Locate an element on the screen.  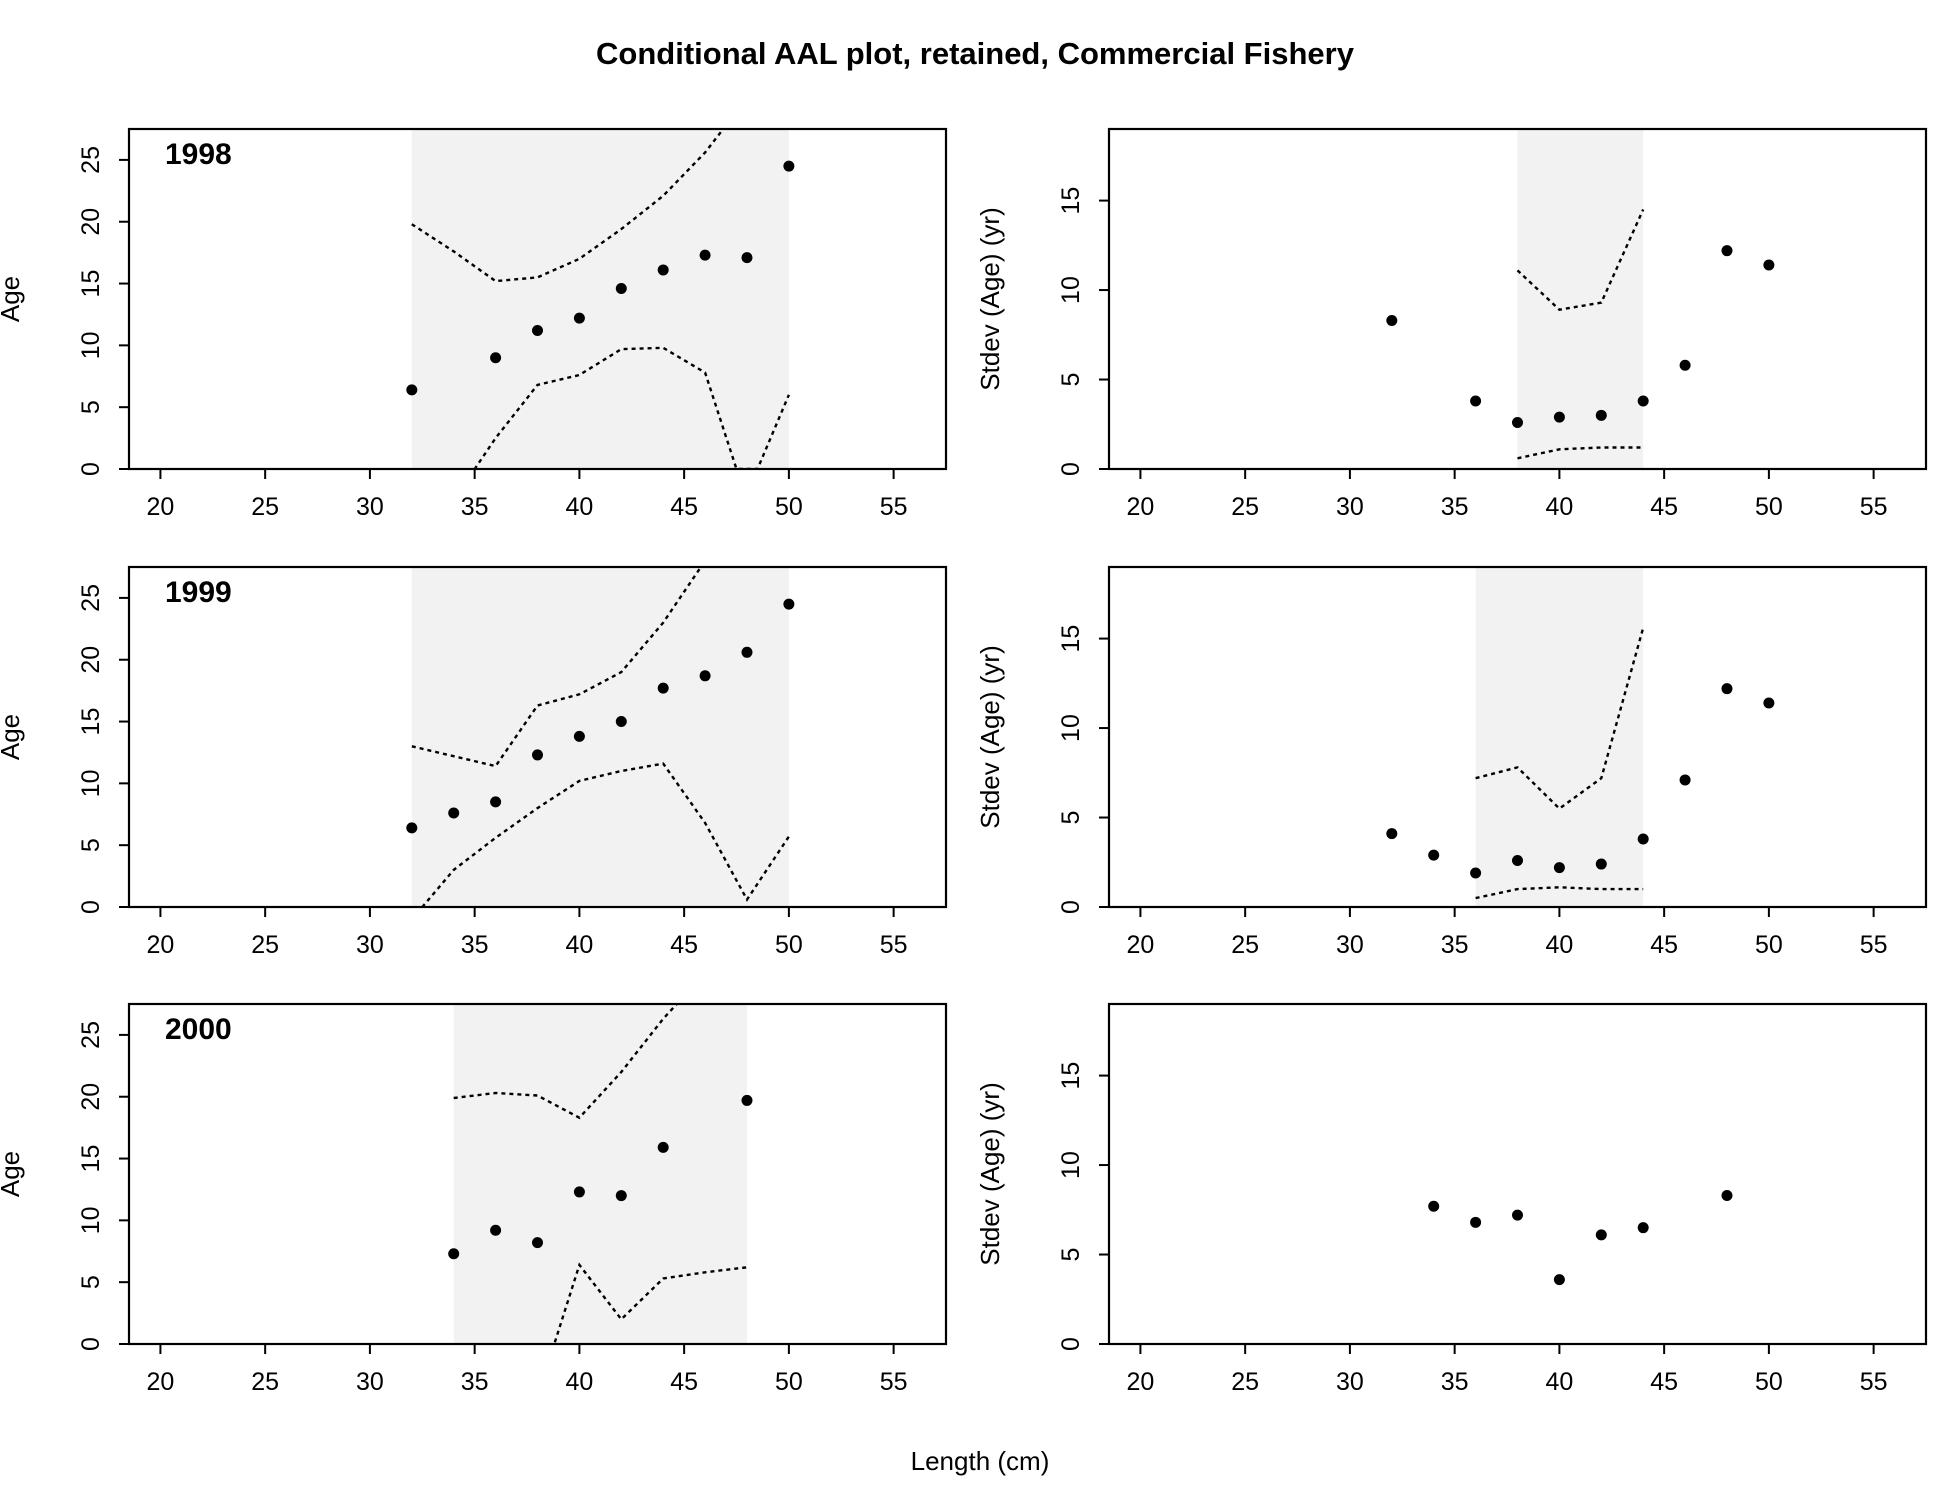
panel-1998-stdev: 20 25 30 35 40 45 50 55 0 5 10 15 Stdev (Age) (yr) is located at coordinates (1451, 324).